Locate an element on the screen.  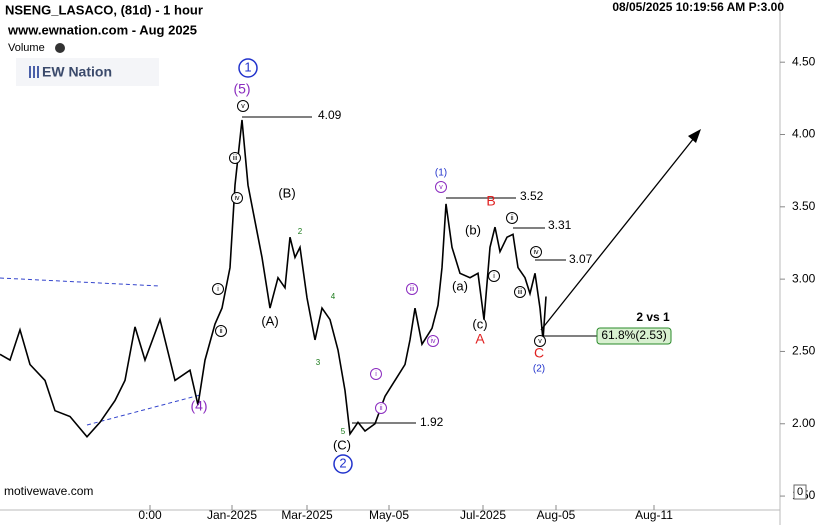
volume-label: Volume is located at coordinates (26, 48).